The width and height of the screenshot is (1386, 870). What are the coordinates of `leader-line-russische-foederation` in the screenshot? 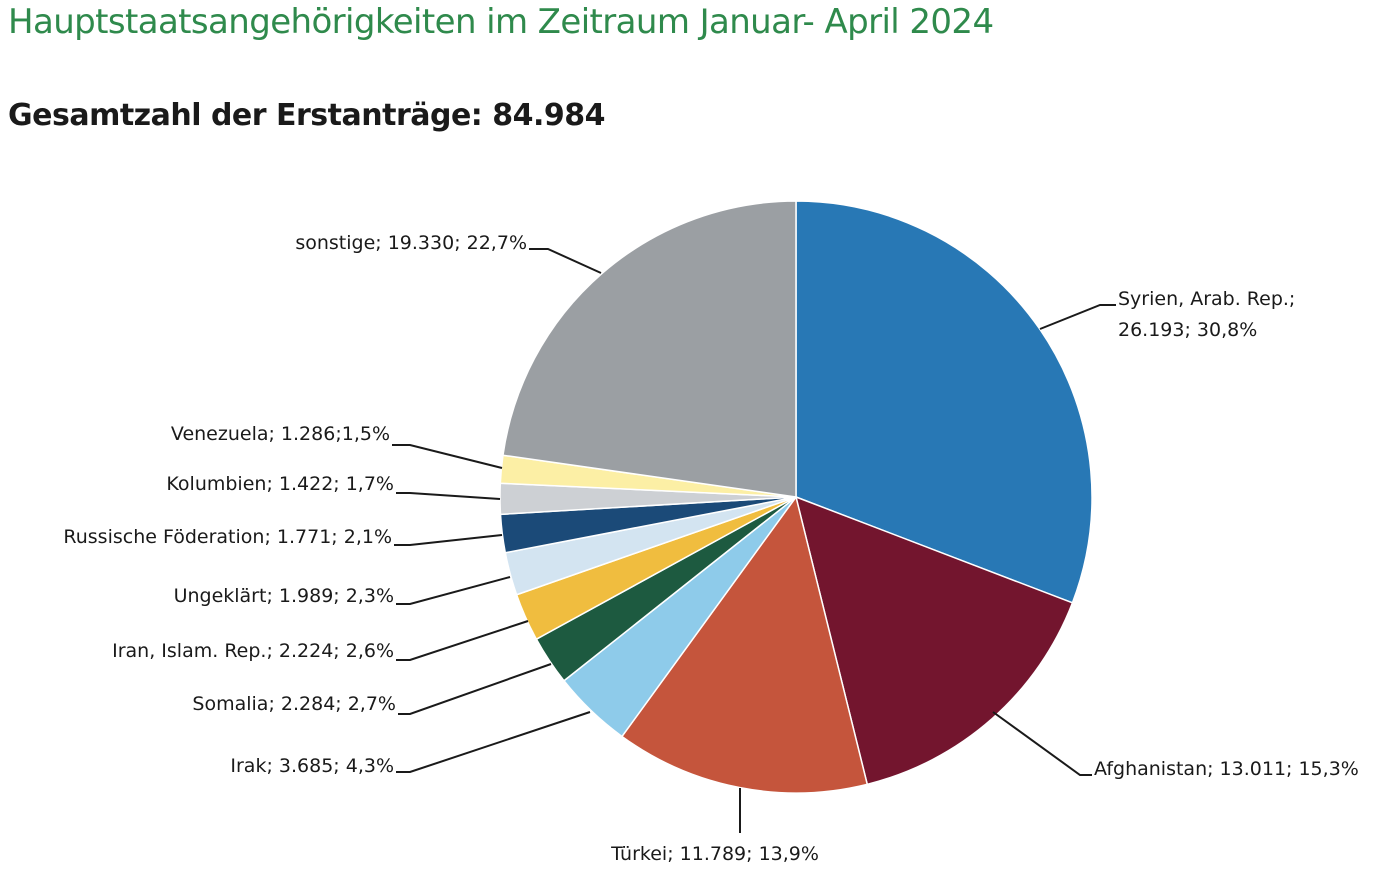 It's located at (448, 540).